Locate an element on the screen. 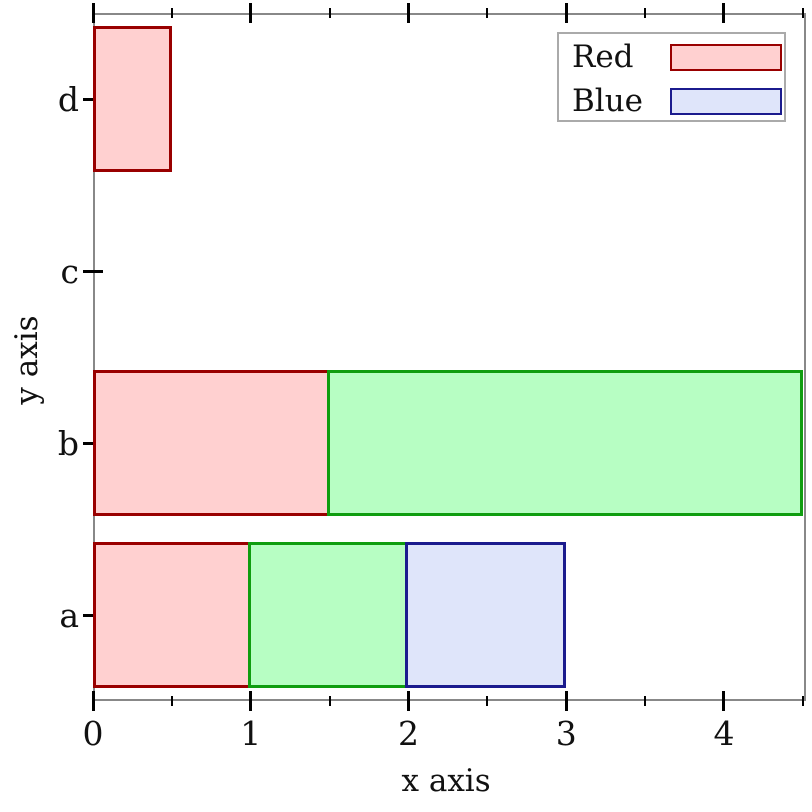 This screenshot has width=812, height=812. legend-label: Blue is located at coordinates (608, 101).